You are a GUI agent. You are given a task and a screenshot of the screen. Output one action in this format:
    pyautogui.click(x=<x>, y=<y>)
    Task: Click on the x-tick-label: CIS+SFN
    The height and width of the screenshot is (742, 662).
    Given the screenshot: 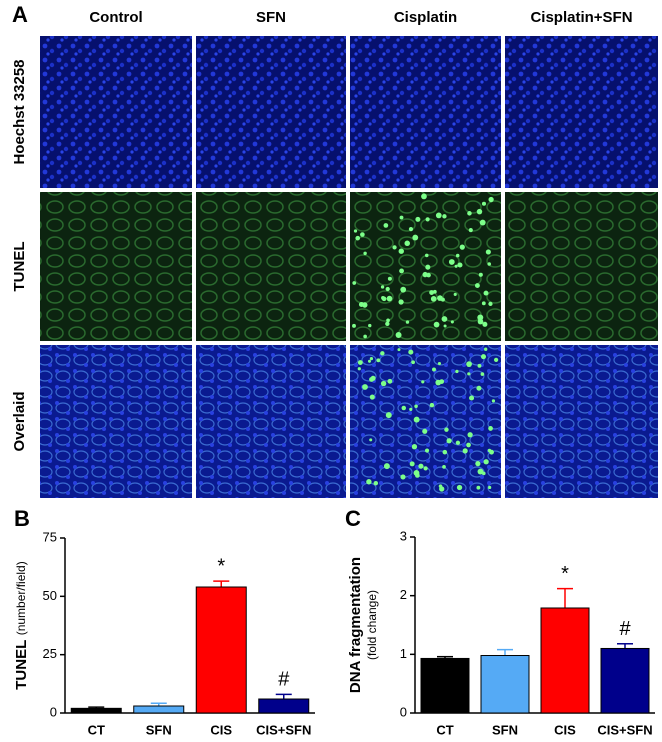 What is the action you would take?
    pyautogui.click(x=624, y=729)
    